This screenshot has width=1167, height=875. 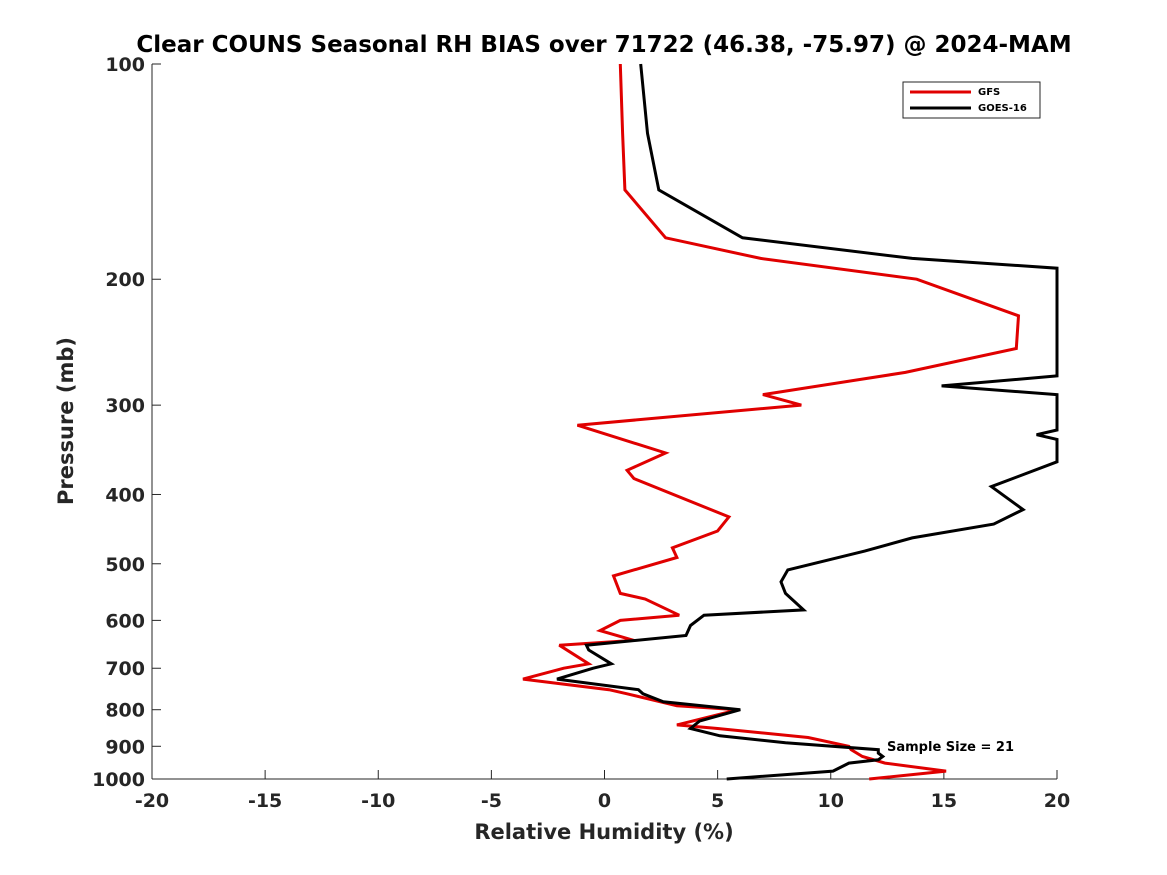 I want to click on y-tick-label: 400, so click(x=125, y=495).